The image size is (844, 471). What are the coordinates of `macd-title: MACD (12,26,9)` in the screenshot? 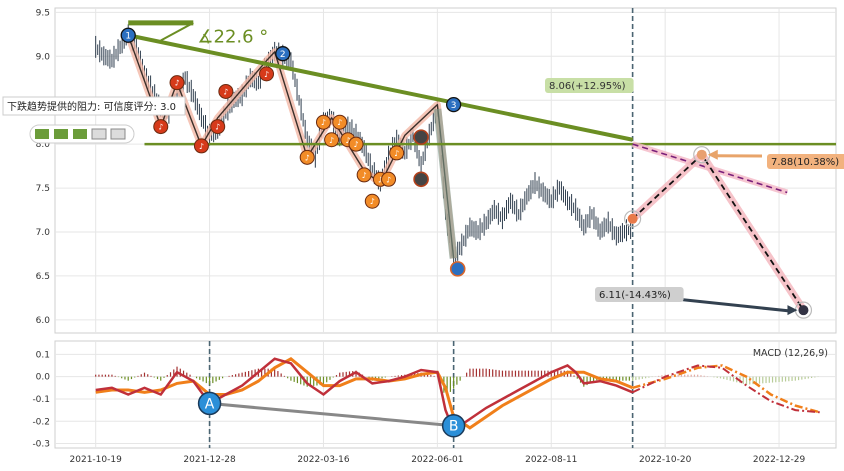 It's located at (790, 353).